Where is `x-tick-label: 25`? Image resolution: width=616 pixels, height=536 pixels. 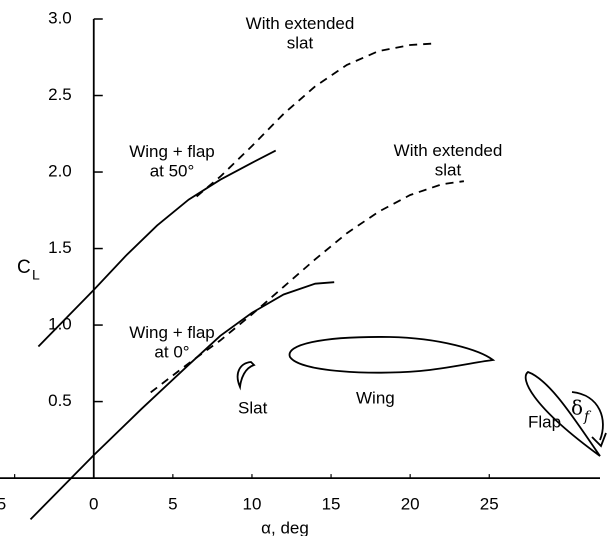
x-tick-label: 25 is located at coordinates (489, 504).